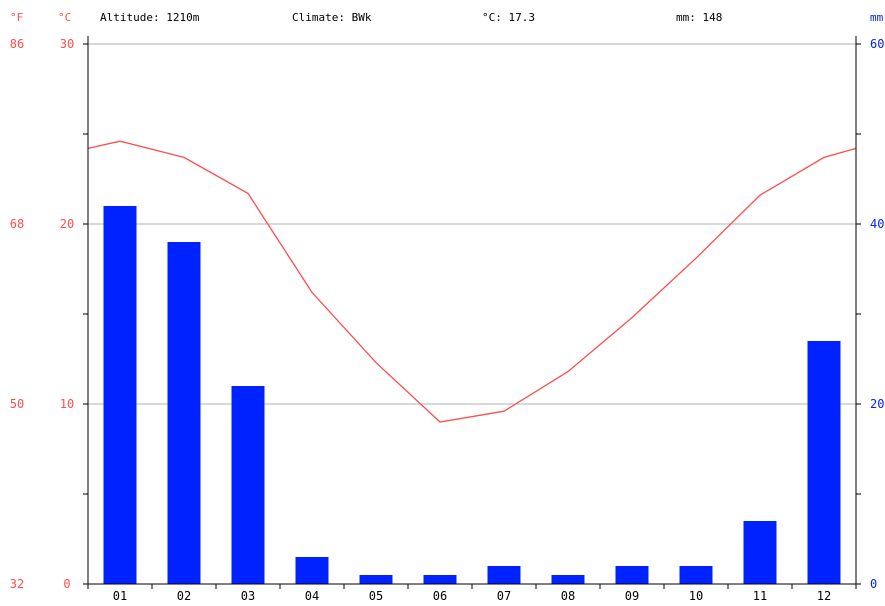 Image resolution: width=885 pixels, height=606 pixels. What do you see at coordinates (332, 17) in the screenshot?
I see `climate-label: Climate: BWk` at bounding box center [332, 17].